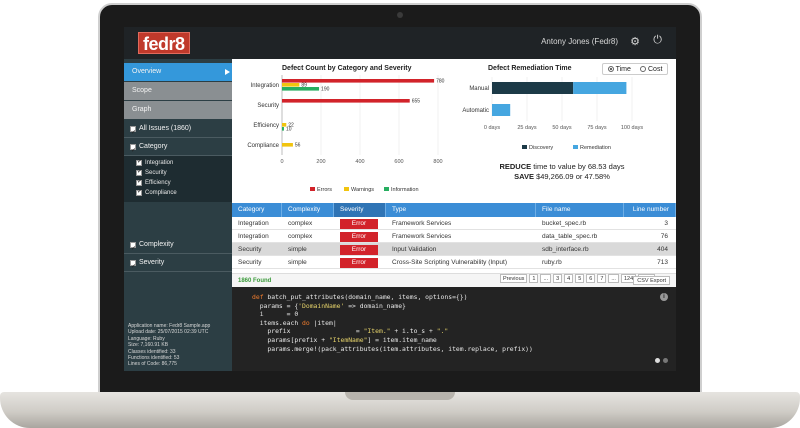  What do you see at coordinates (139, 162) in the screenshot?
I see `checkbox-integration` at bounding box center [139, 162].